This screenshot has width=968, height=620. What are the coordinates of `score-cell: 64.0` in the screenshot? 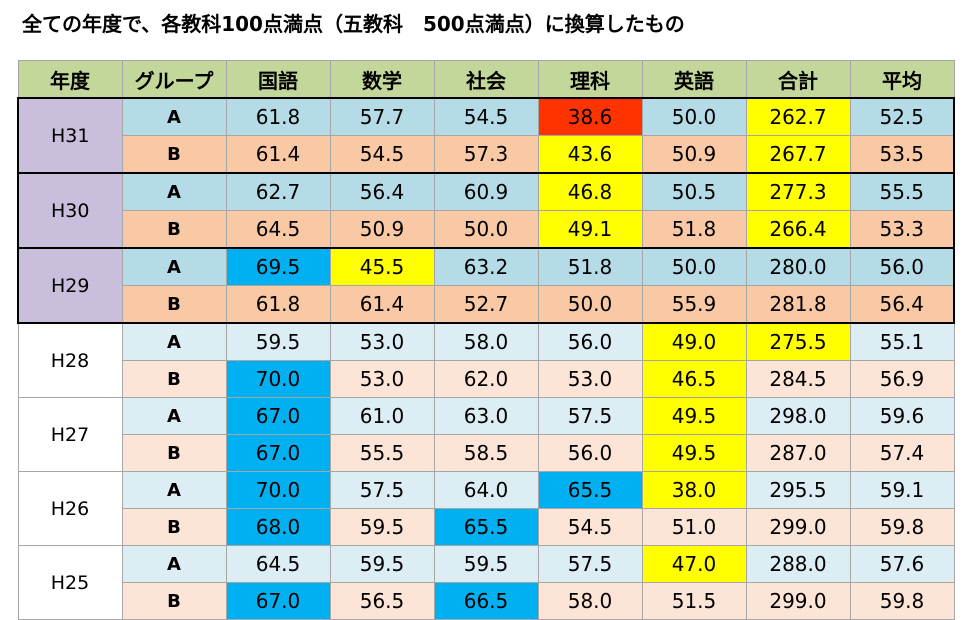 It's located at (486, 490).